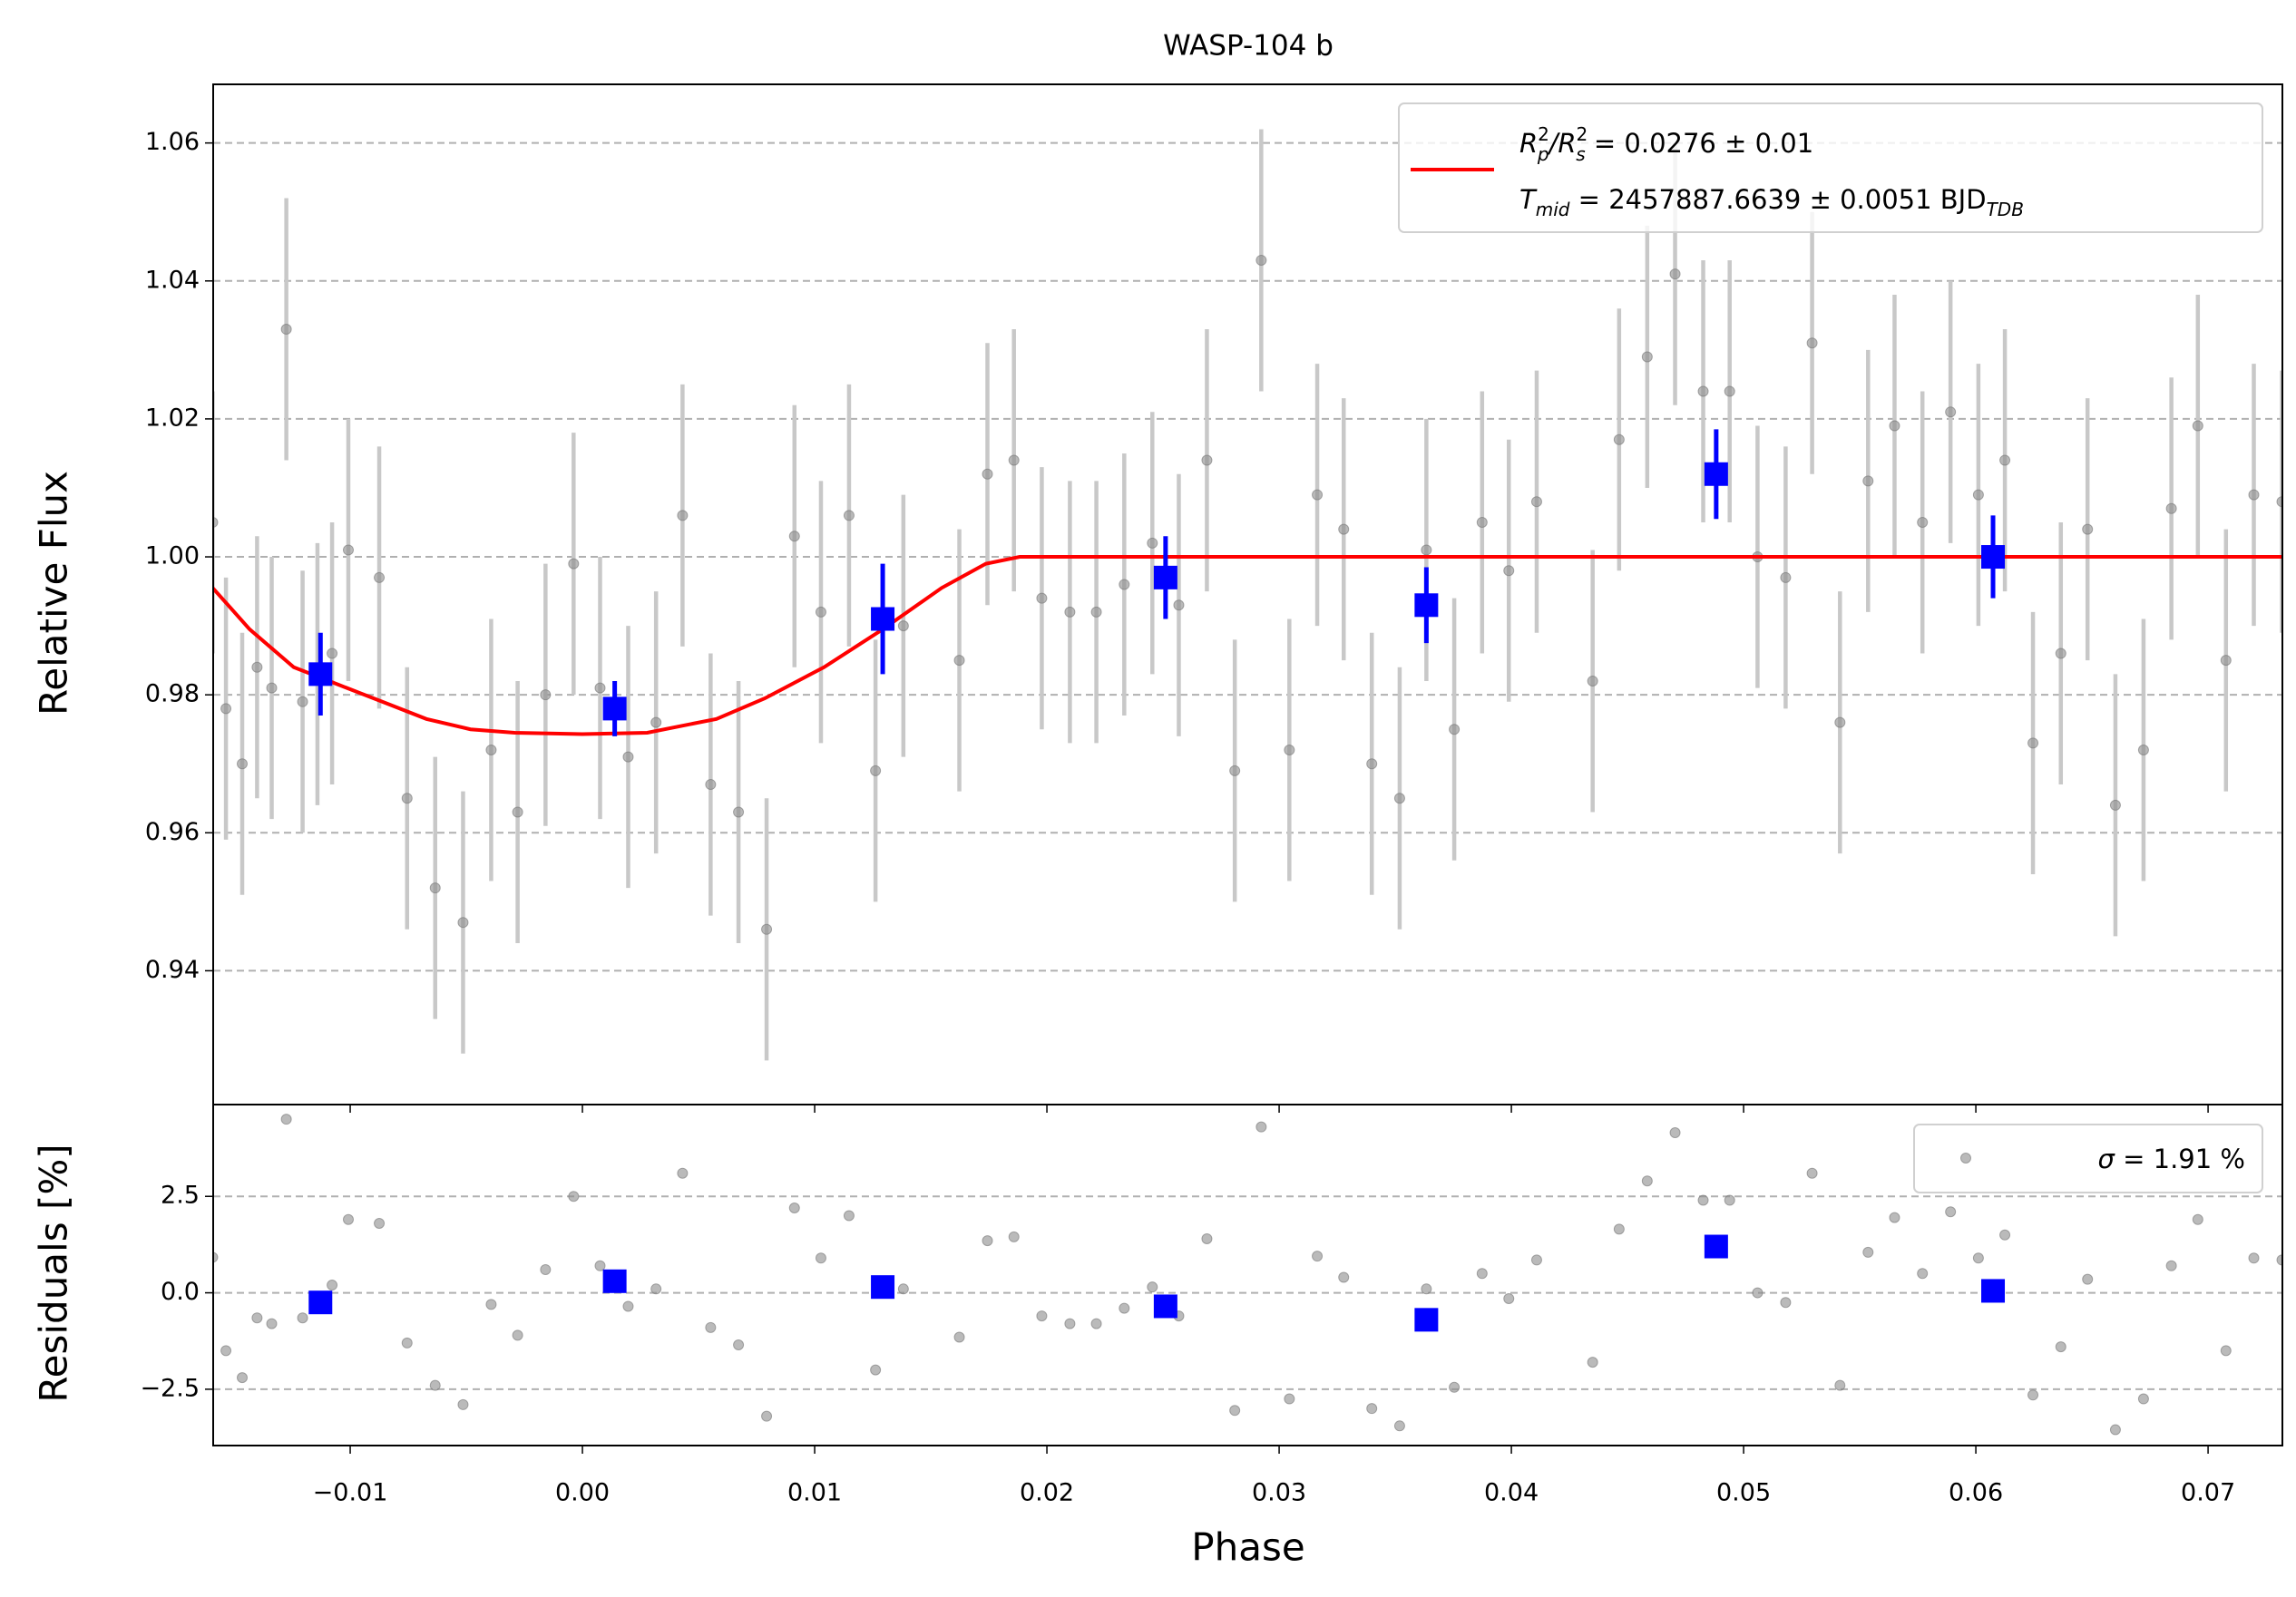  What do you see at coordinates (172, 280) in the screenshot?
I see `y-tick-label: 1.04` at bounding box center [172, 280].